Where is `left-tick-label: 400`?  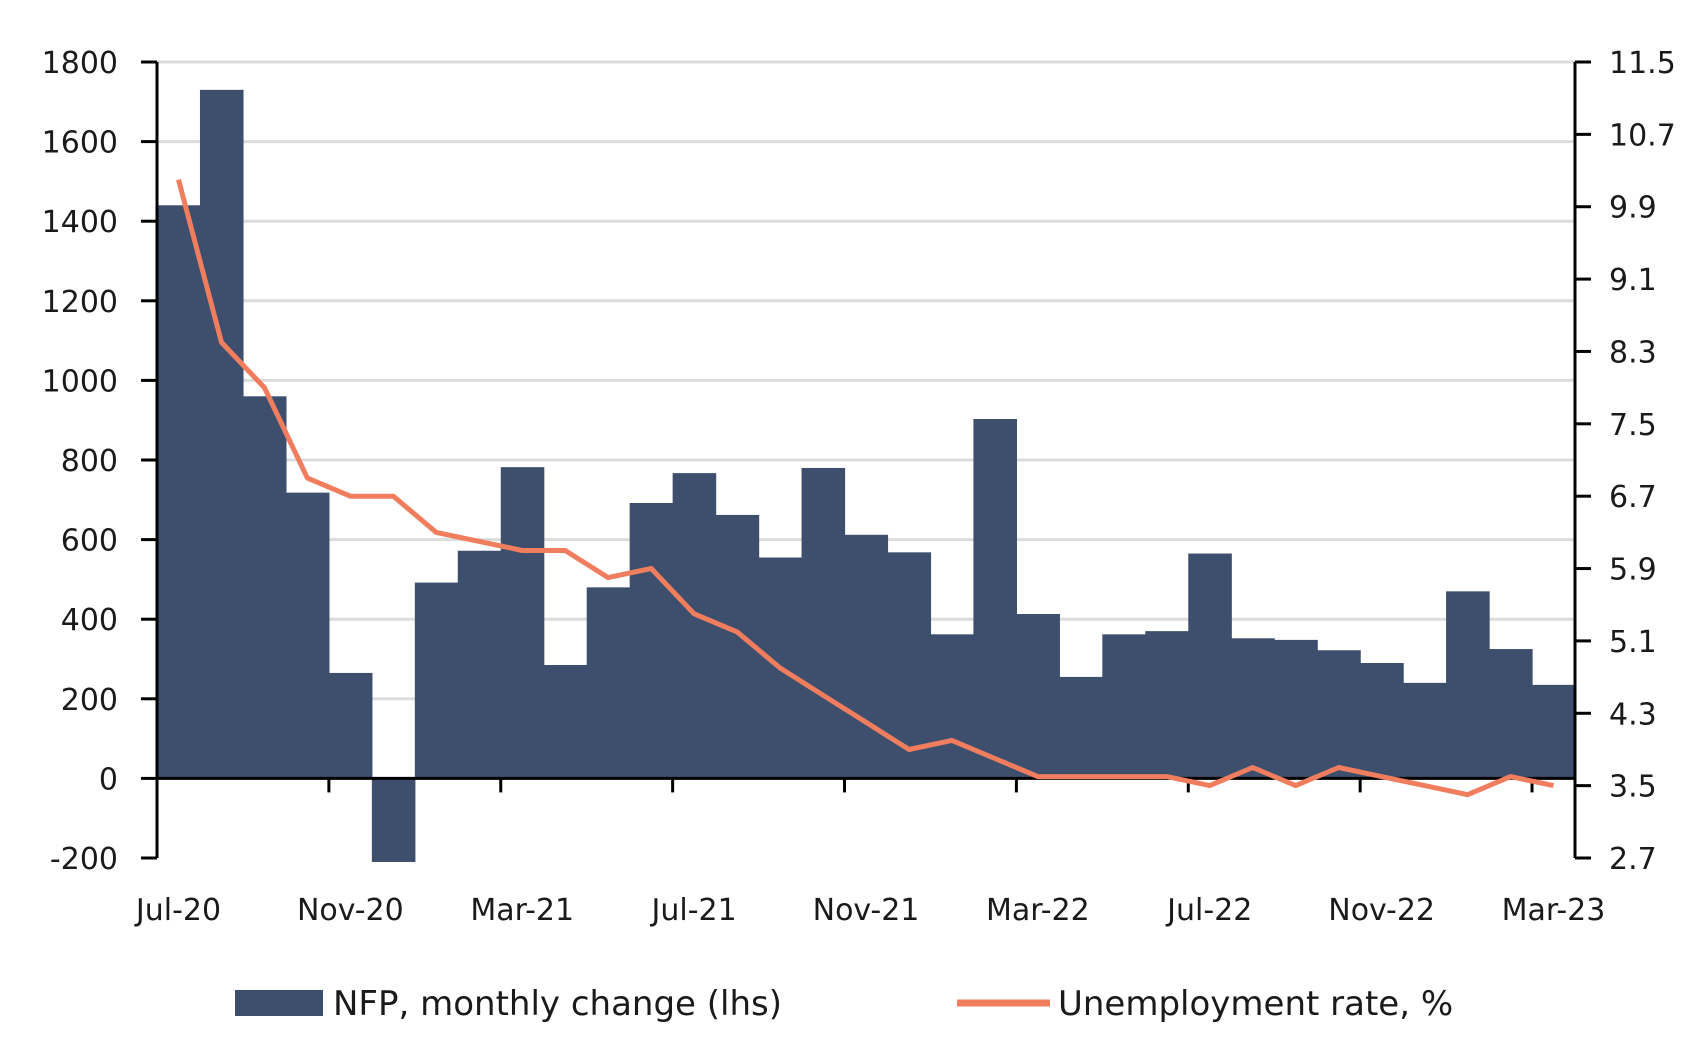 left-tick-label: 400 is located at coordinates (89, 620).